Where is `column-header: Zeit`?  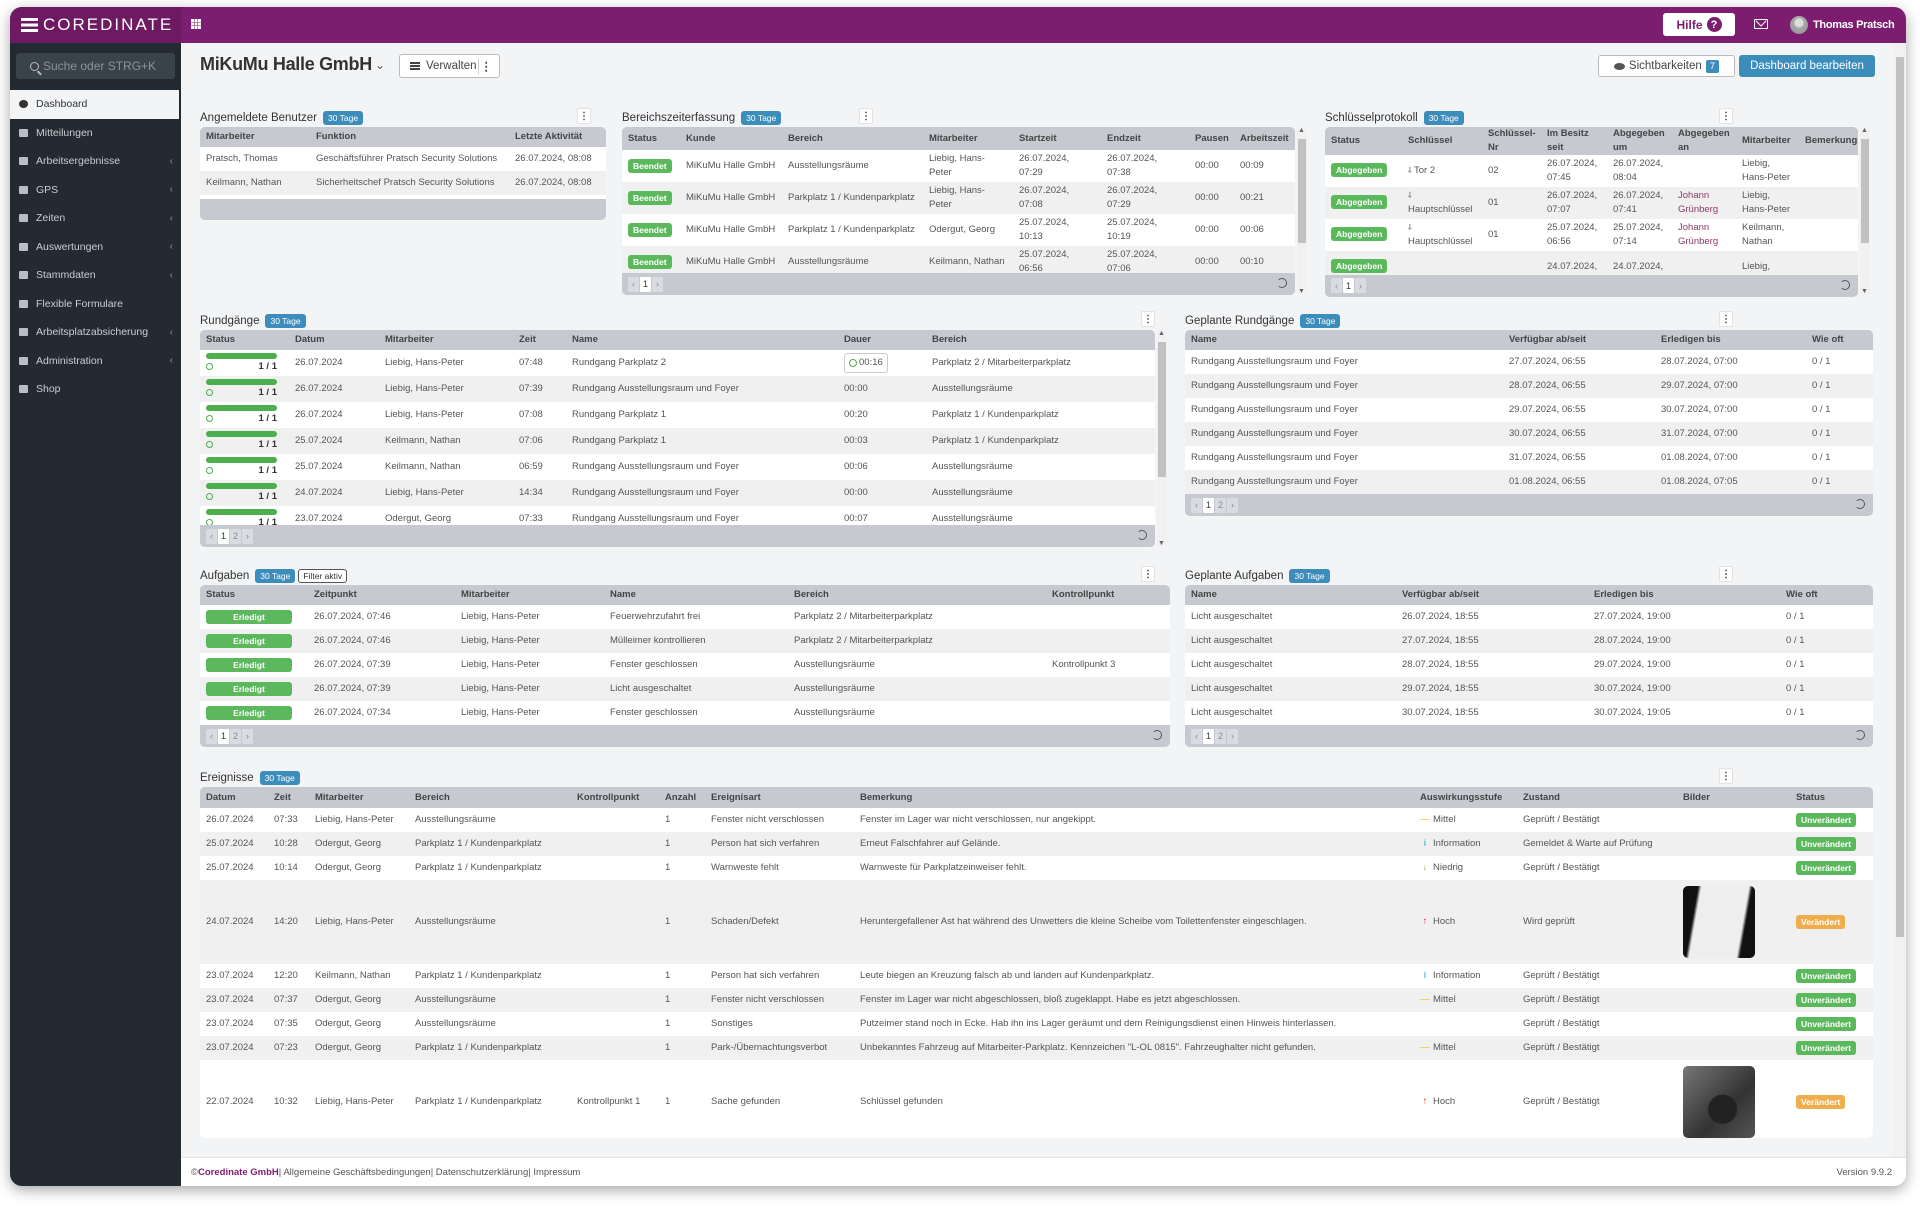
column-header: Zeit is located at coordinates (539, 340).